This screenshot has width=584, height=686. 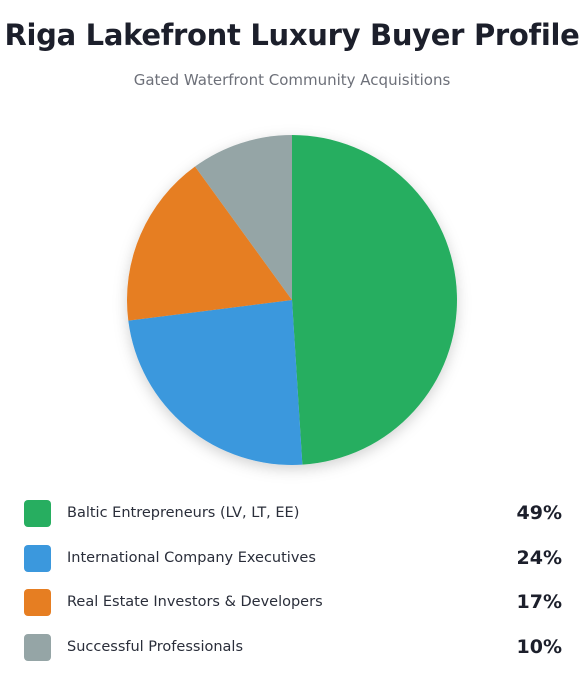 I want to click on legend-item-real-estate-investors: Real Estate Investors & Developers 17%, so click(x=293, y=602).